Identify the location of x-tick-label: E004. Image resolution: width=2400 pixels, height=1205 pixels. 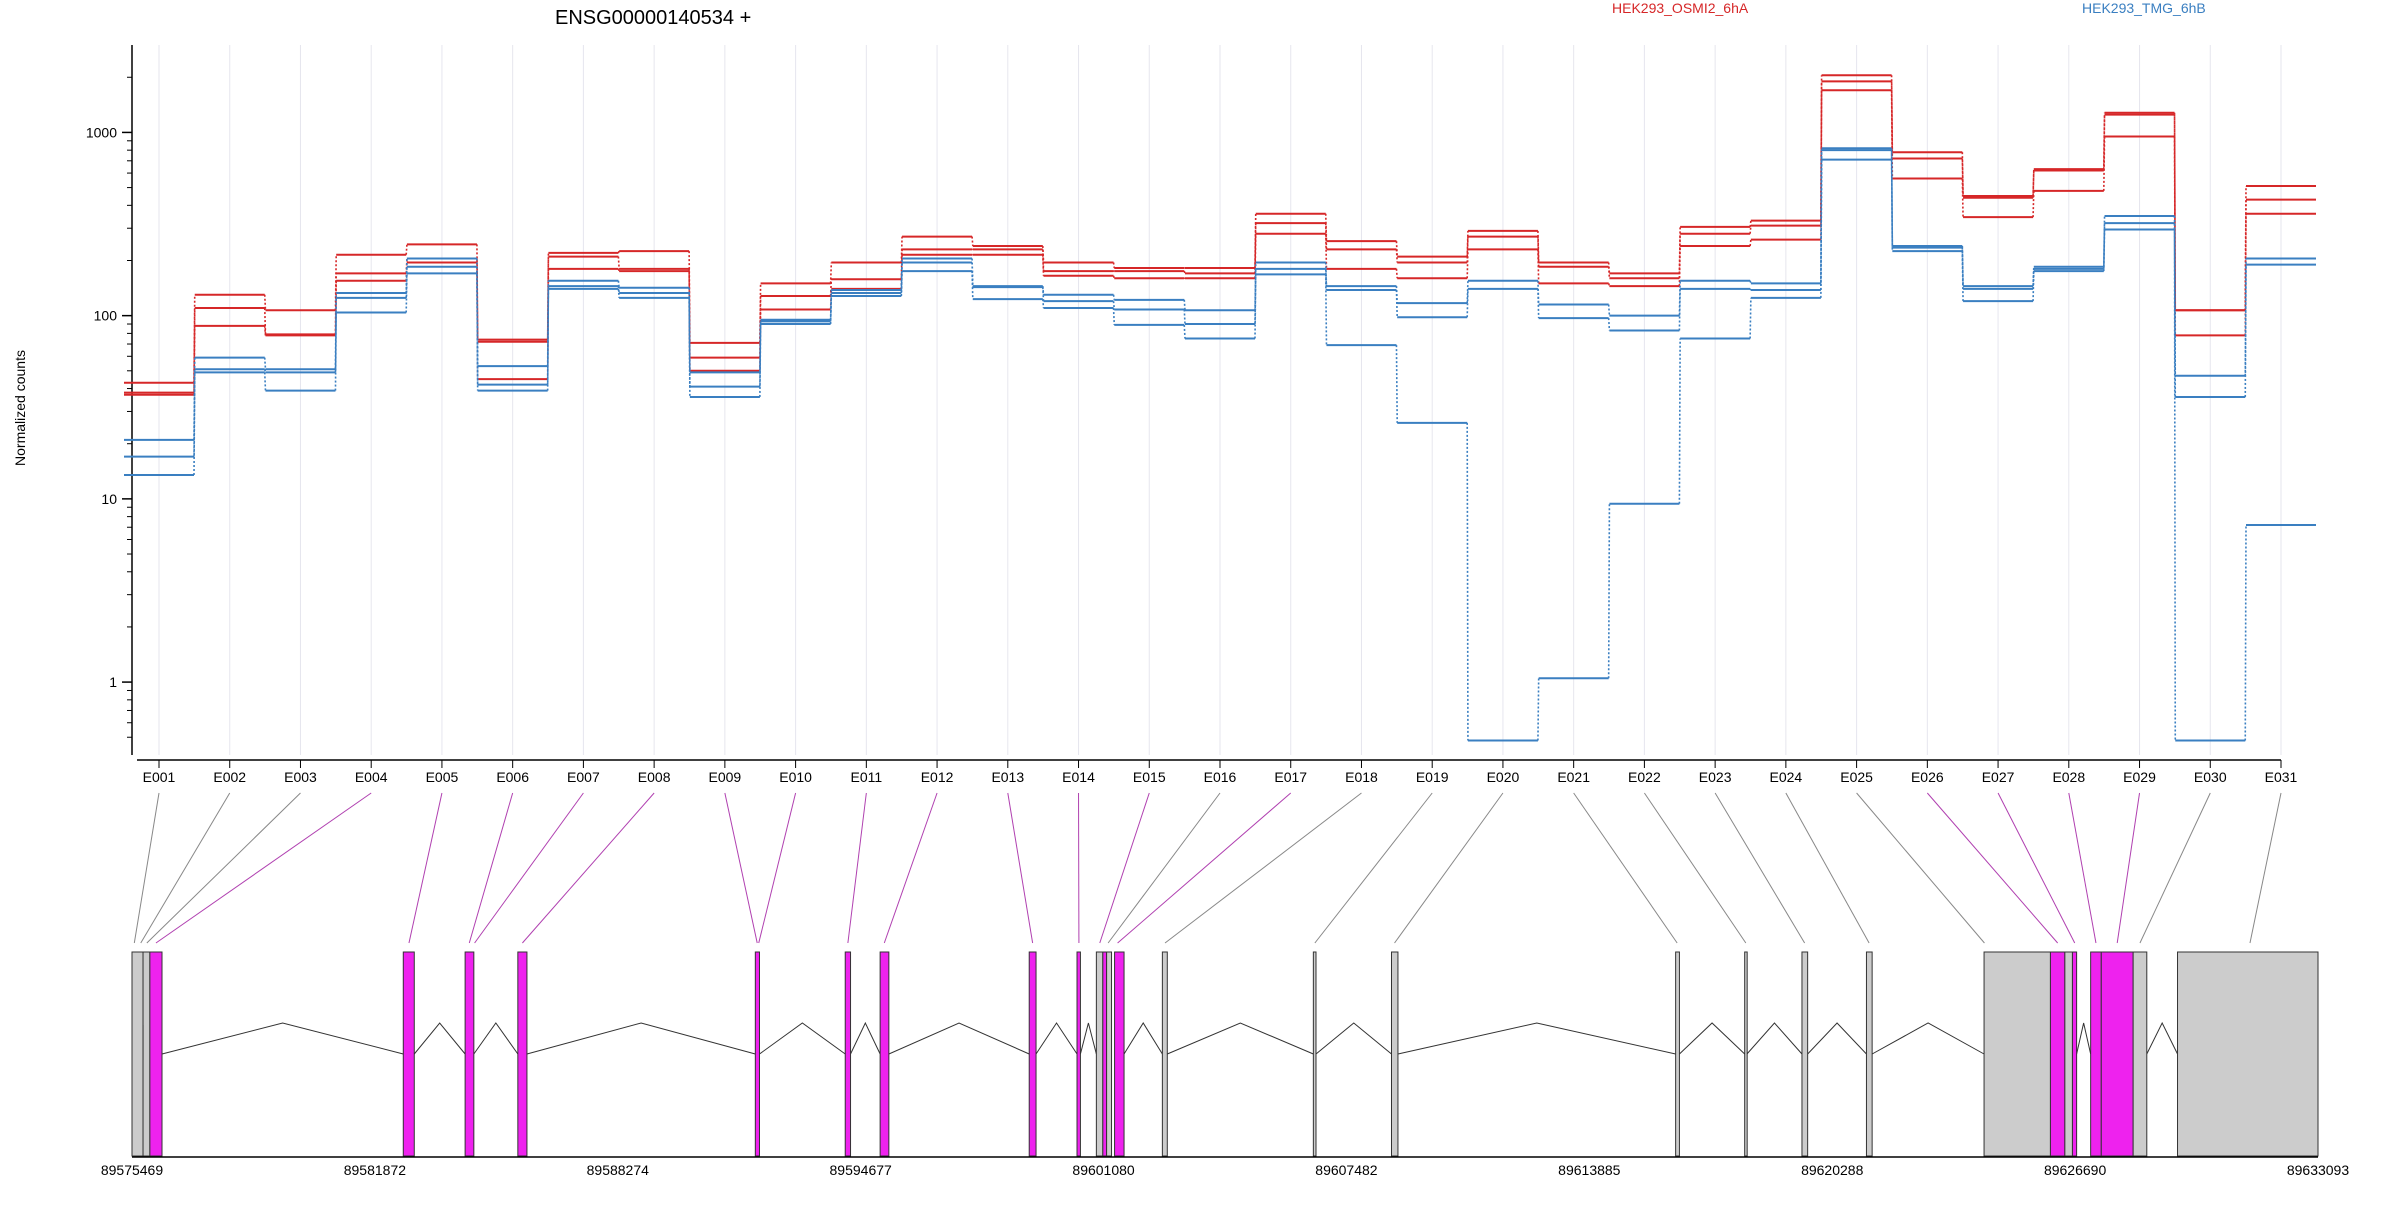
(371, 777).